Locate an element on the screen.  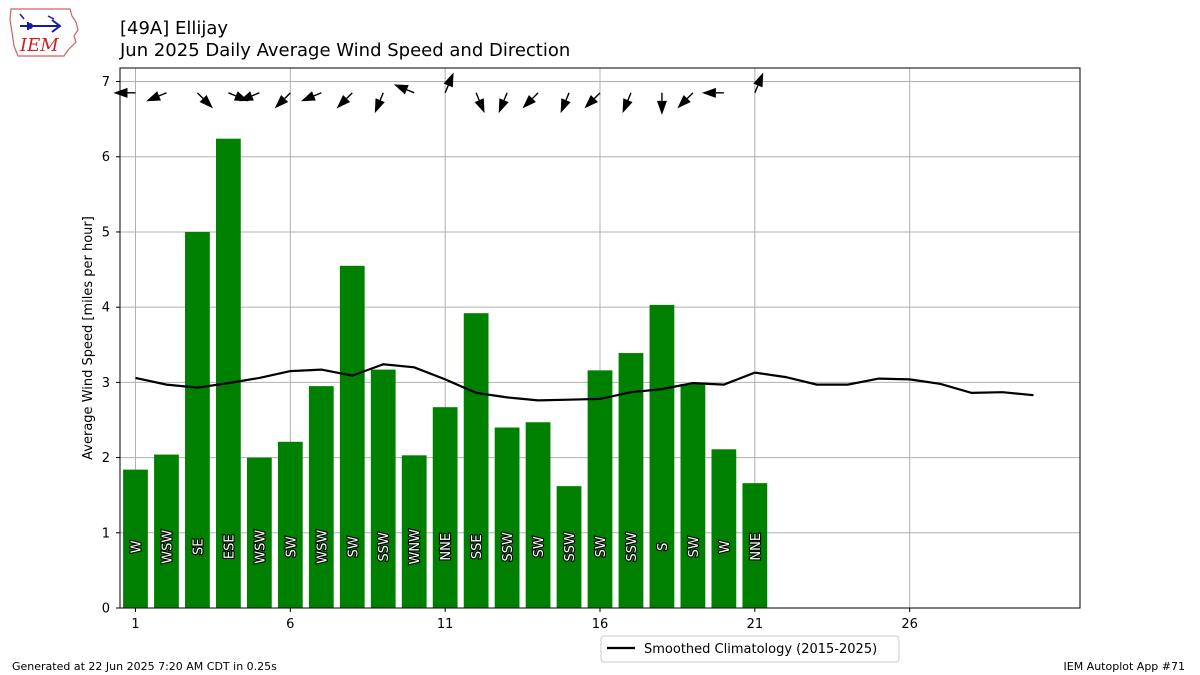
wind-arrows is located at coordinates (438, 93).